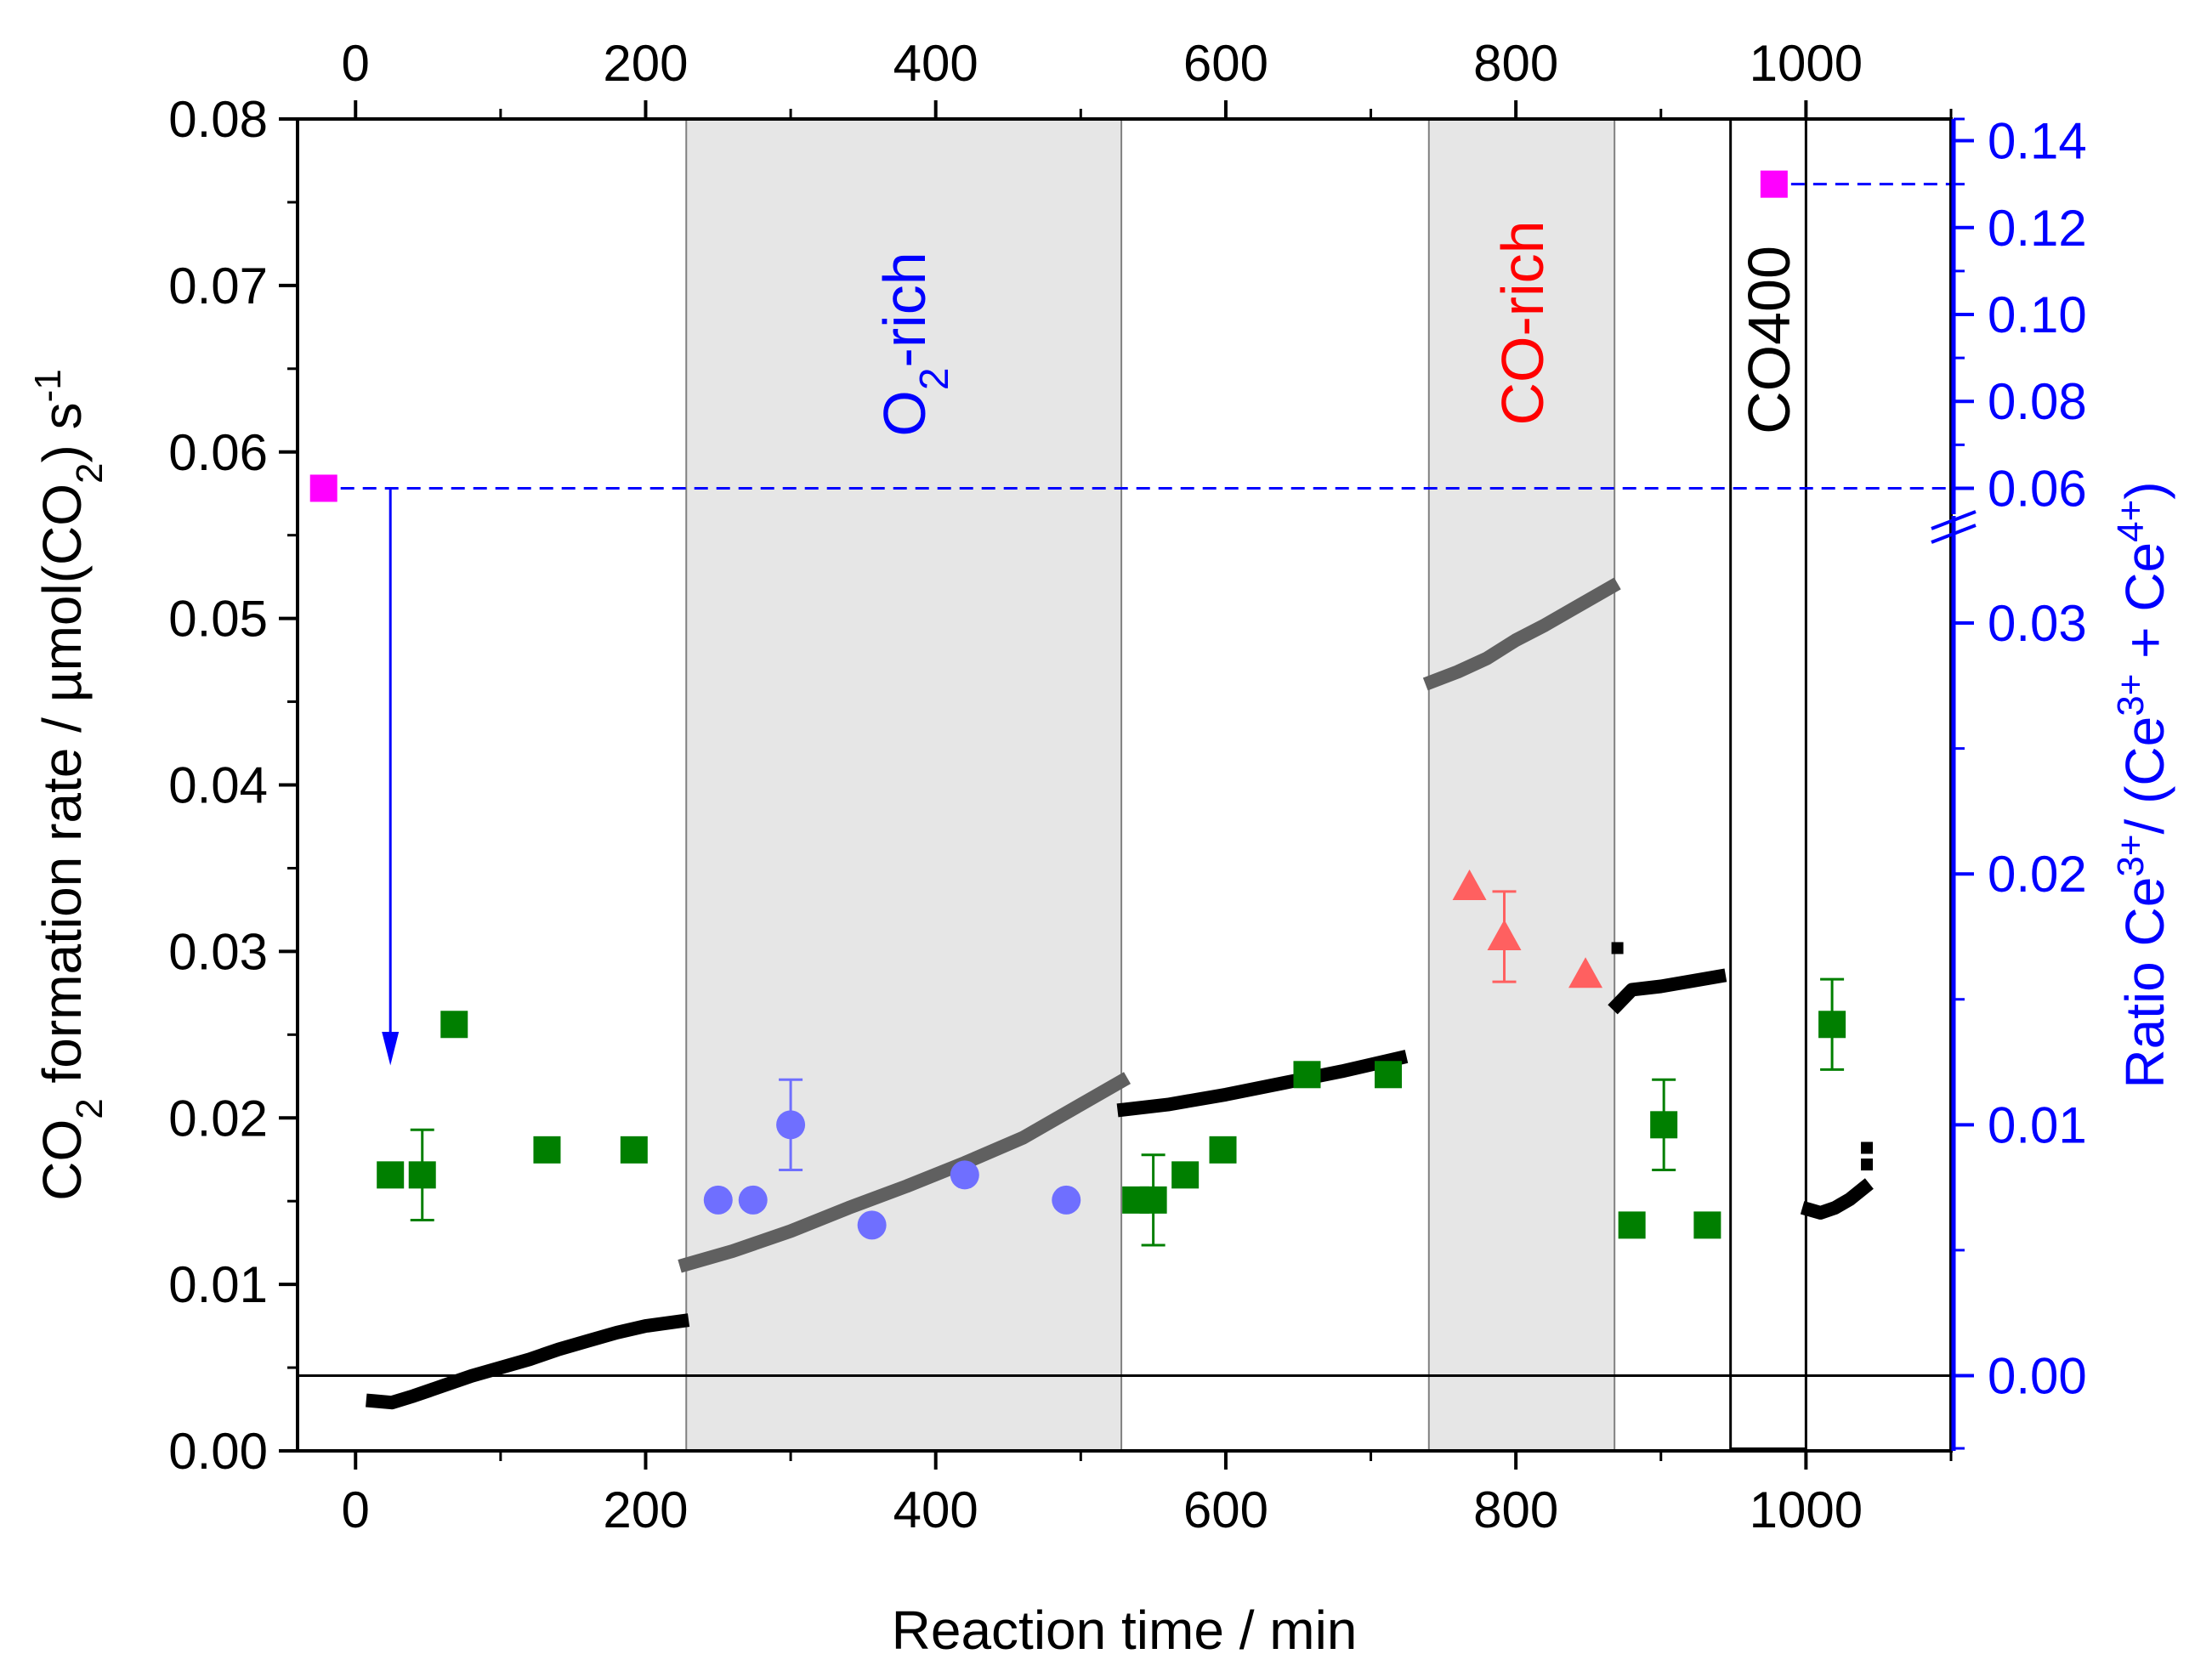  I want to click on x-top-tick-label: 800, so click(1515, 64).